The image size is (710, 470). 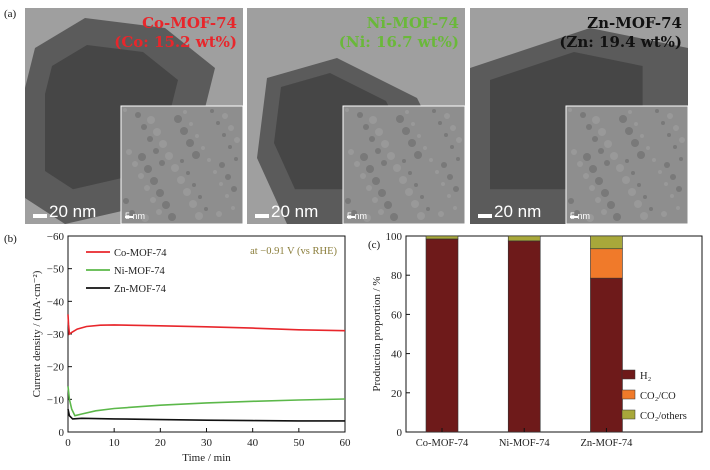 What do you see at coordinates (140, 289) in the screenshot?
I see `legend-label: Zn-MOF-74` at bounding box center [140, 289].